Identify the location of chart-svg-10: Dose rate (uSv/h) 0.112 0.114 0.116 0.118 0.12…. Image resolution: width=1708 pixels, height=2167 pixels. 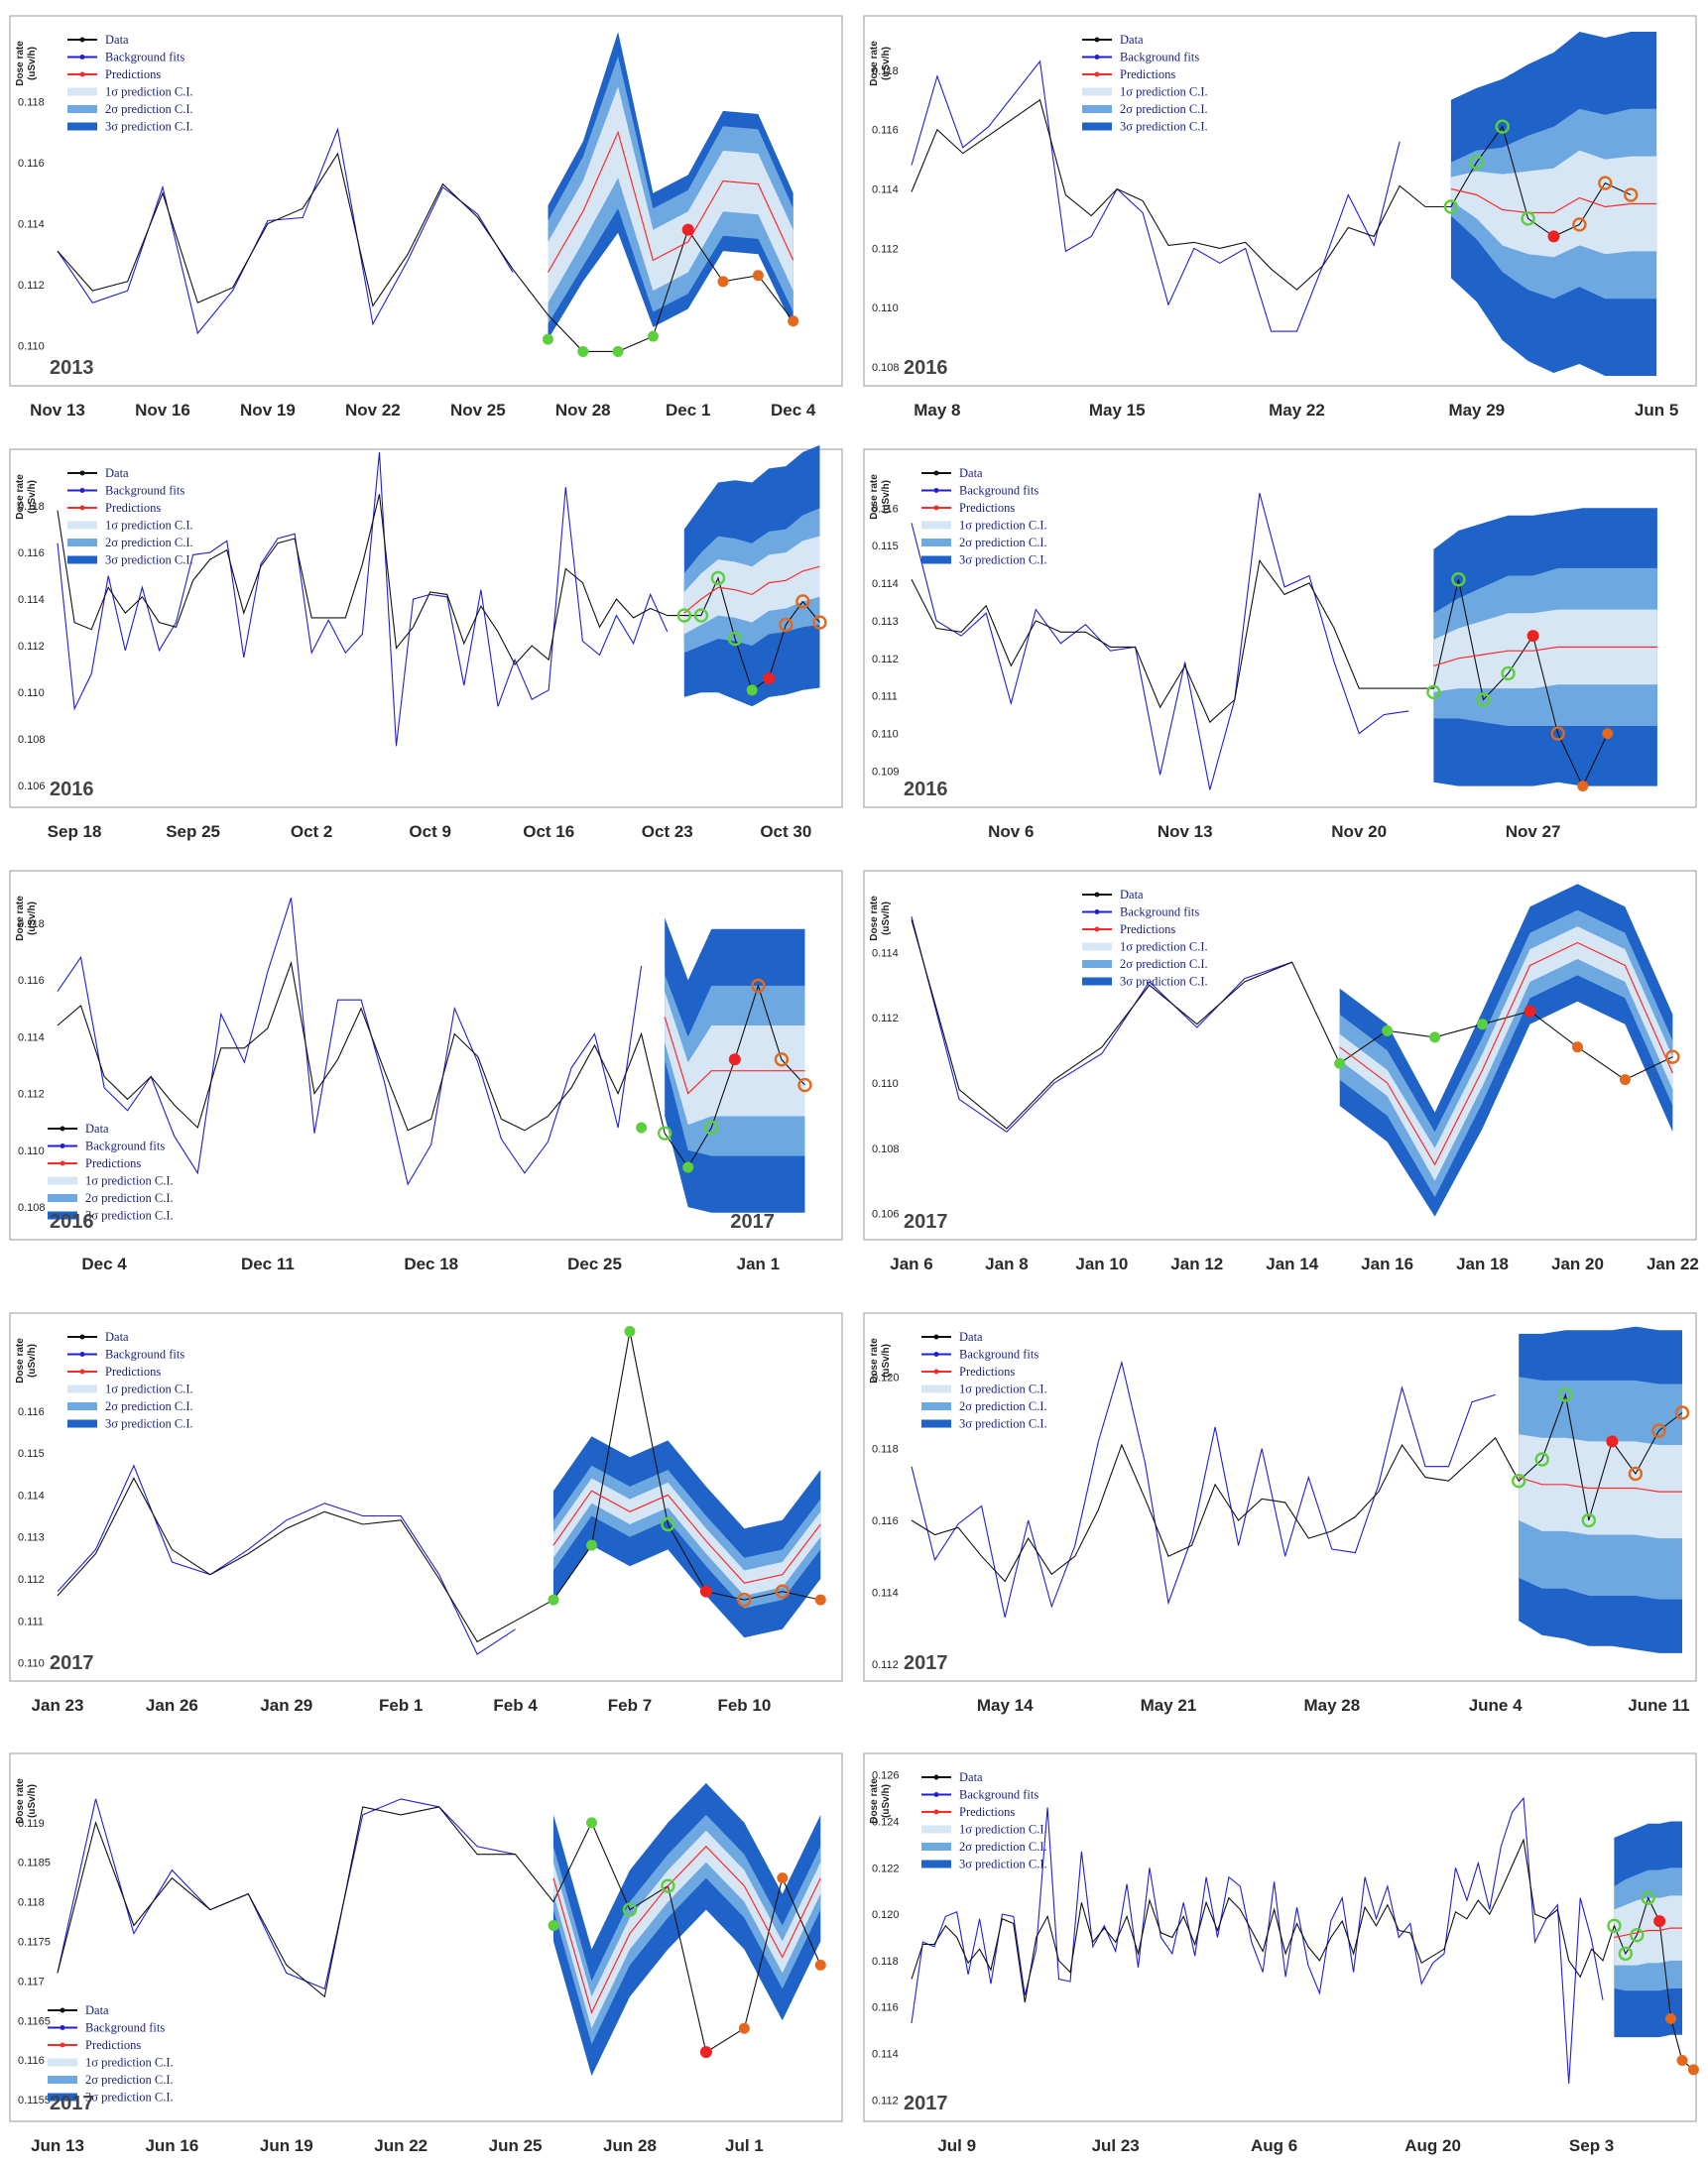
(1281, 1953).